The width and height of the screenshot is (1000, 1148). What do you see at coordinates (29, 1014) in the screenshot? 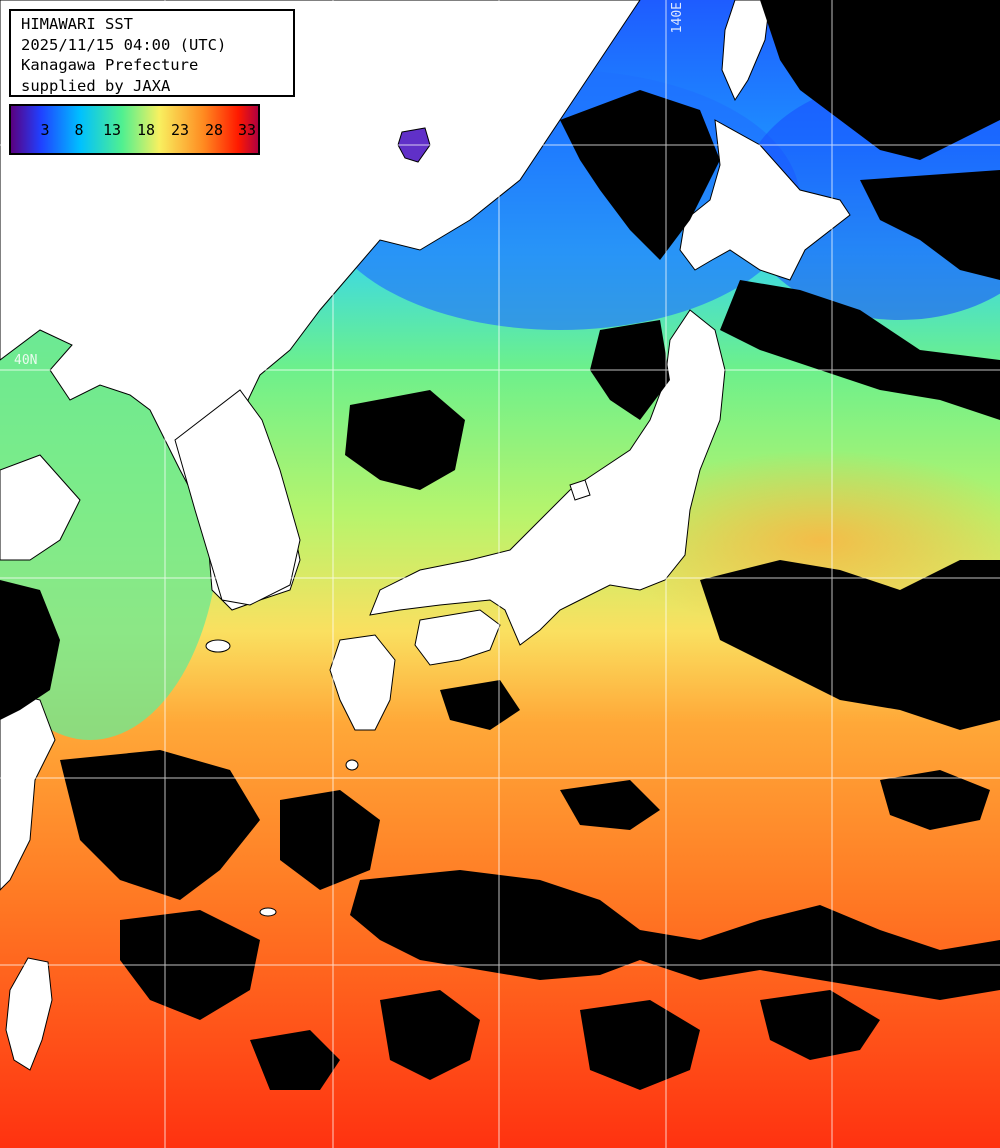
I see `land-taiwan` at bounding box center [29, 1014].